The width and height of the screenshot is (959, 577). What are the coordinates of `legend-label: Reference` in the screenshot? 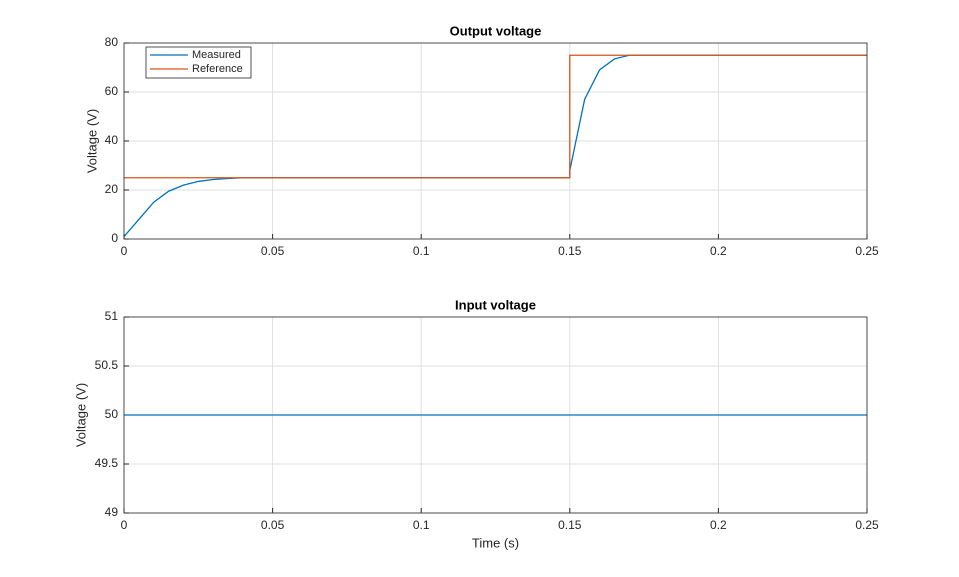 It's located at (217, 69).